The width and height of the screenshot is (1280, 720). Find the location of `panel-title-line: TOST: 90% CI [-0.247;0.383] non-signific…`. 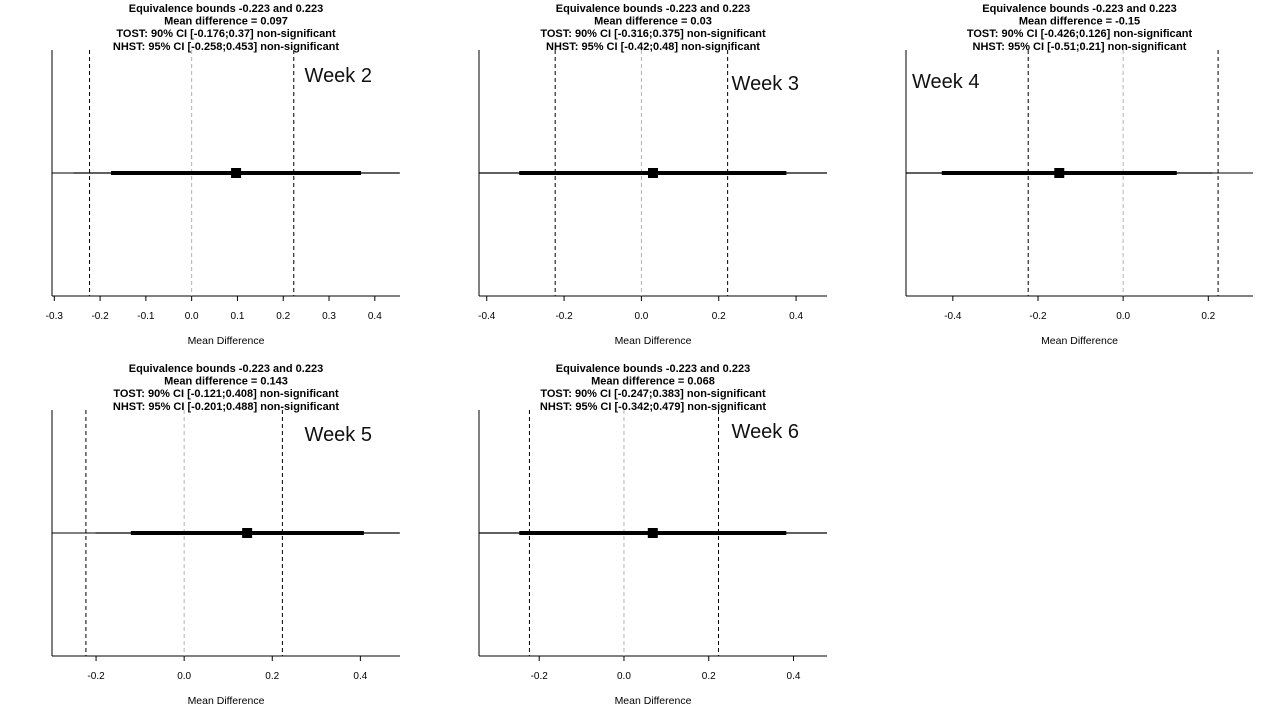

panel-title-line: TOST: 90% CI [-0.247;0.383] non-signific… is located at coordinates (653, 394).